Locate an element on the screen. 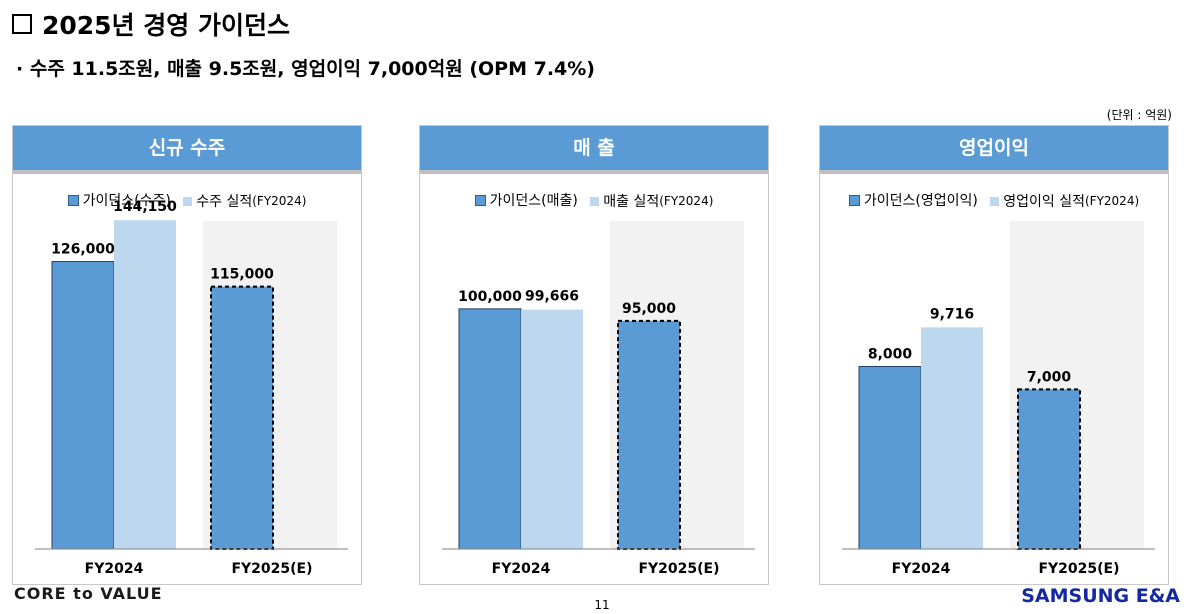 The height and width of the screenshot is (614, 1204). legend-label-actual: 영업이익 실적 is located at coordinates (1044, 202).